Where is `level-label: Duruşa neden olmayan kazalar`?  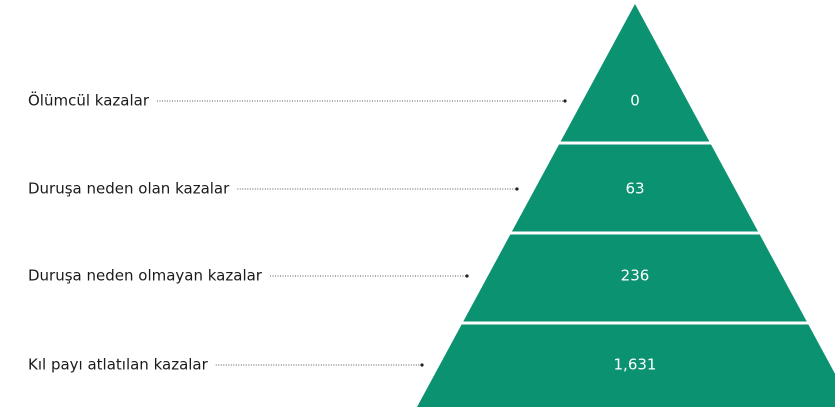 level-label: Duruşa neden olmayan kazalar is located at coordinates (145, 276).